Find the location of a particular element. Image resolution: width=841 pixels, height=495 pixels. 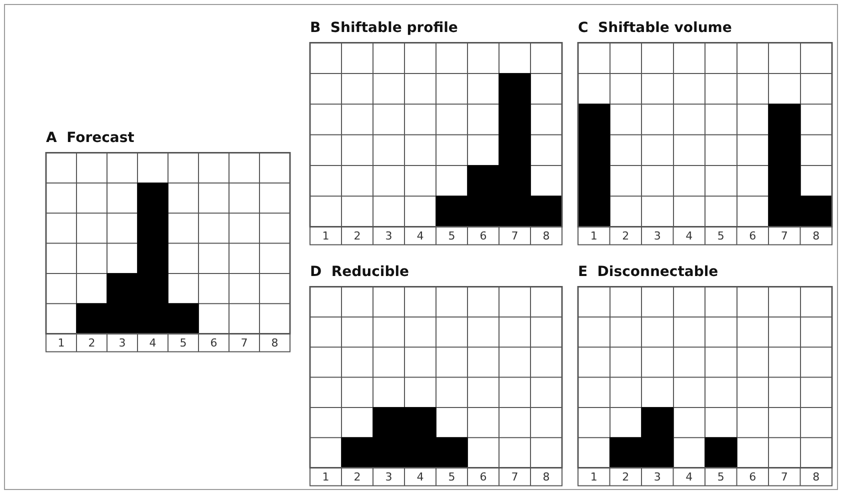

chart-title: C Shiftable volume is located at coordinates (655, 28).